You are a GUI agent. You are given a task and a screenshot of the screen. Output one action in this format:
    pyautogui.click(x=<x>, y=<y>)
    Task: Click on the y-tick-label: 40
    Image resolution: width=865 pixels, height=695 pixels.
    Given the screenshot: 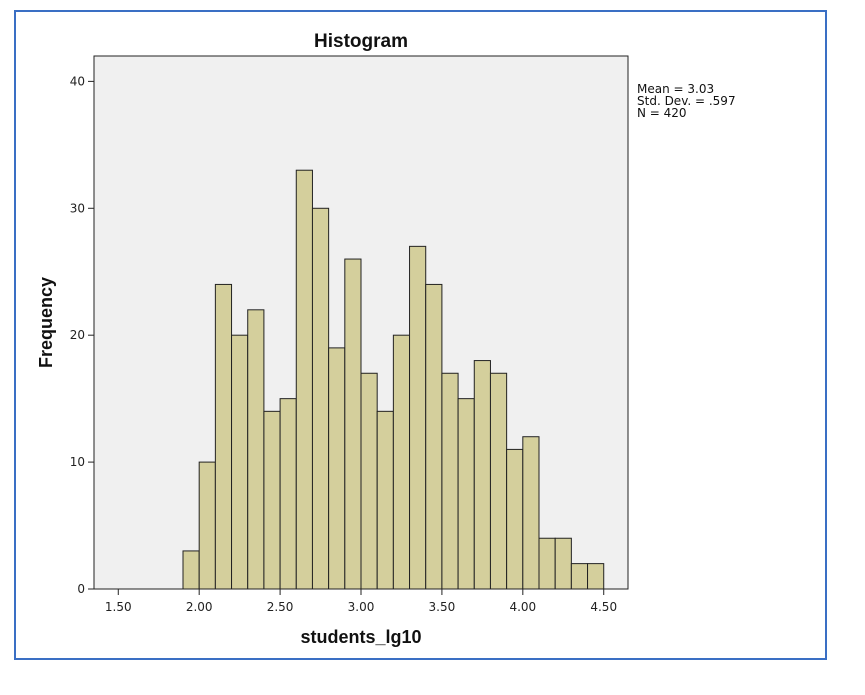 What is the action you would take?
    pyautogui.click(x=77, y=81)
    